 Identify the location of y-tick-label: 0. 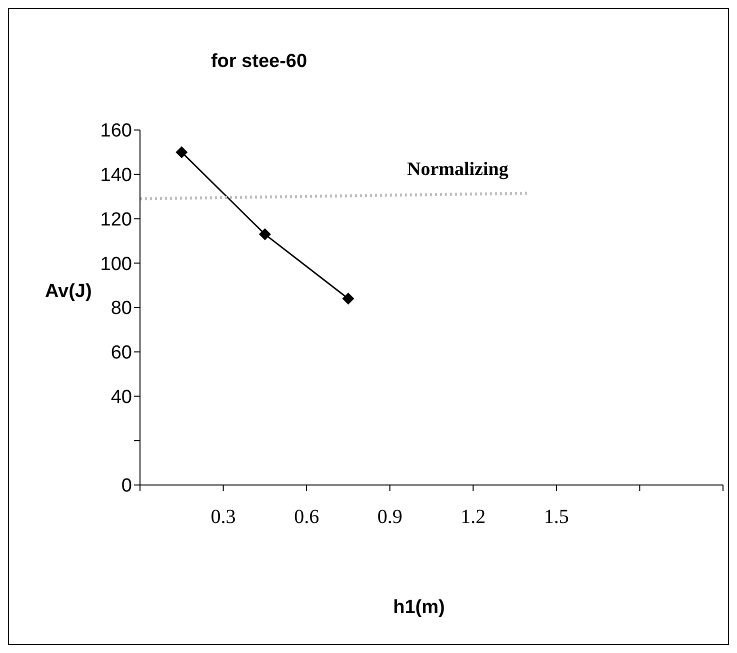
(126, 486).